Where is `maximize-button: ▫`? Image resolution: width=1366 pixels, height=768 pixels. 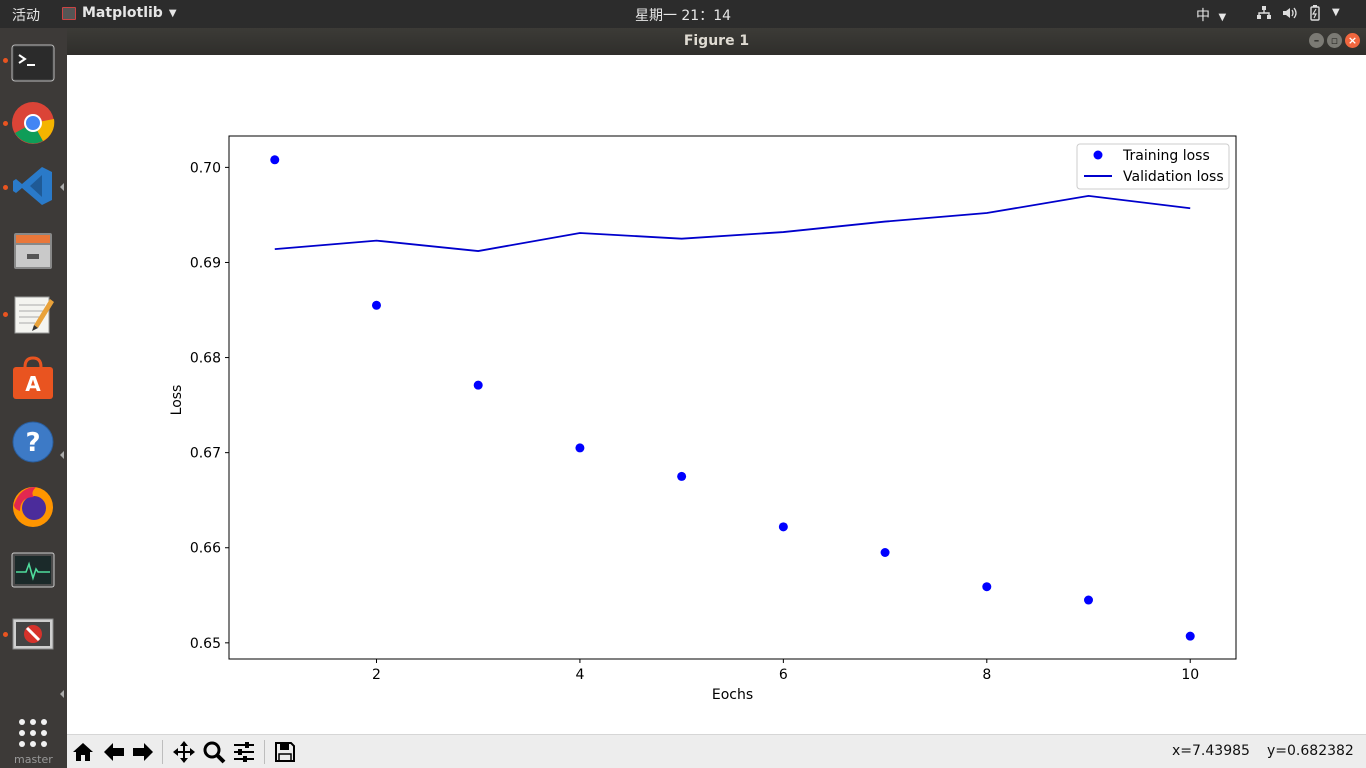
maximize-button: ▫ is located at coordinates (1334, 40).